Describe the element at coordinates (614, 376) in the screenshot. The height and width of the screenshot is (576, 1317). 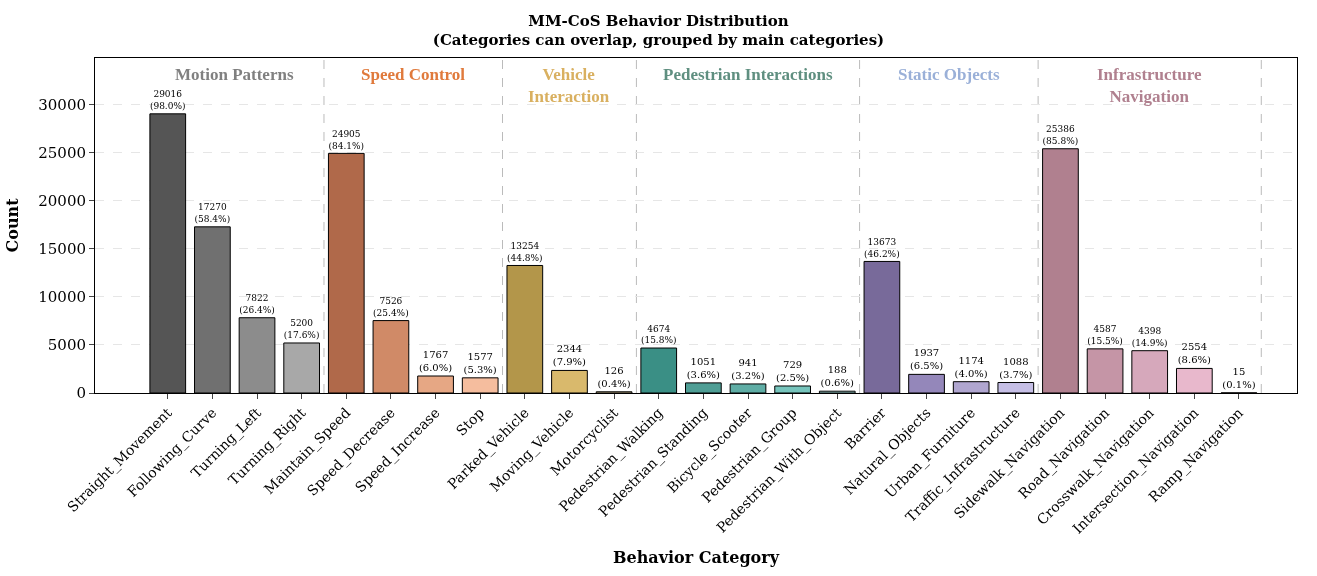
I see `data-label: 126 (0.4%)` at that location.